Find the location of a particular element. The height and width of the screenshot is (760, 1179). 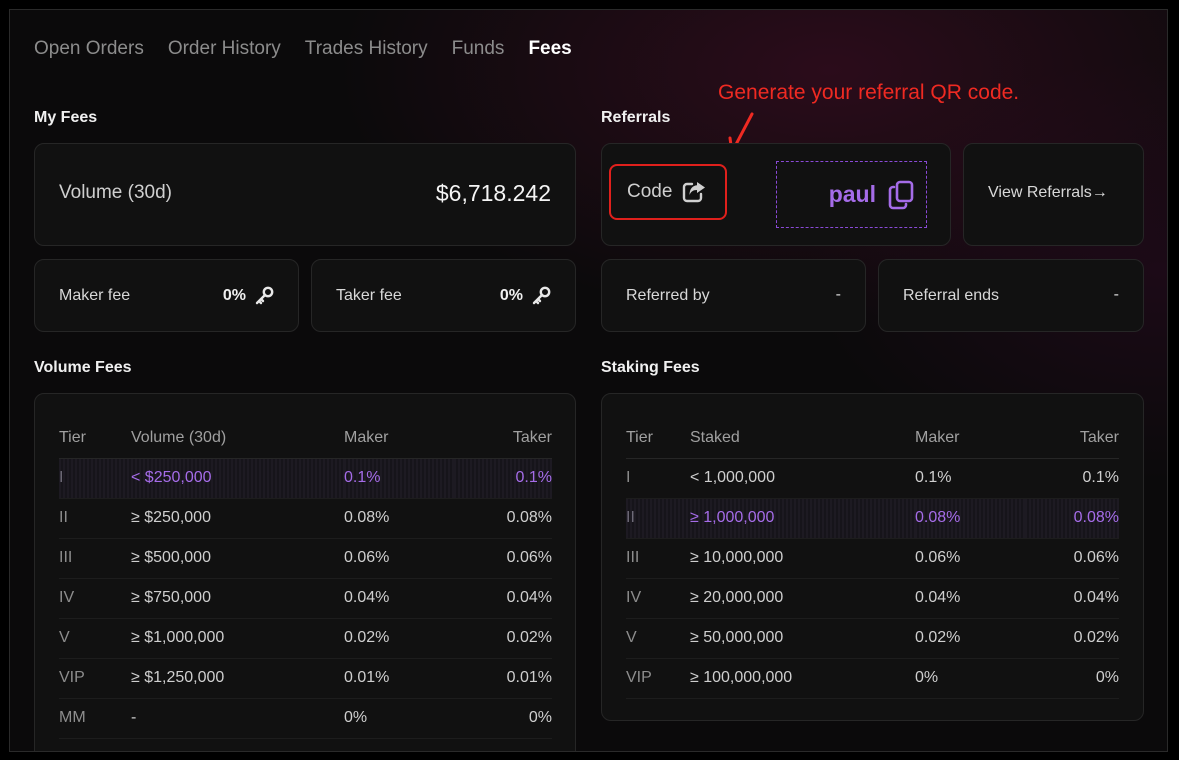

tab-trades-history: Trades History is located at coordinates (366, 48).